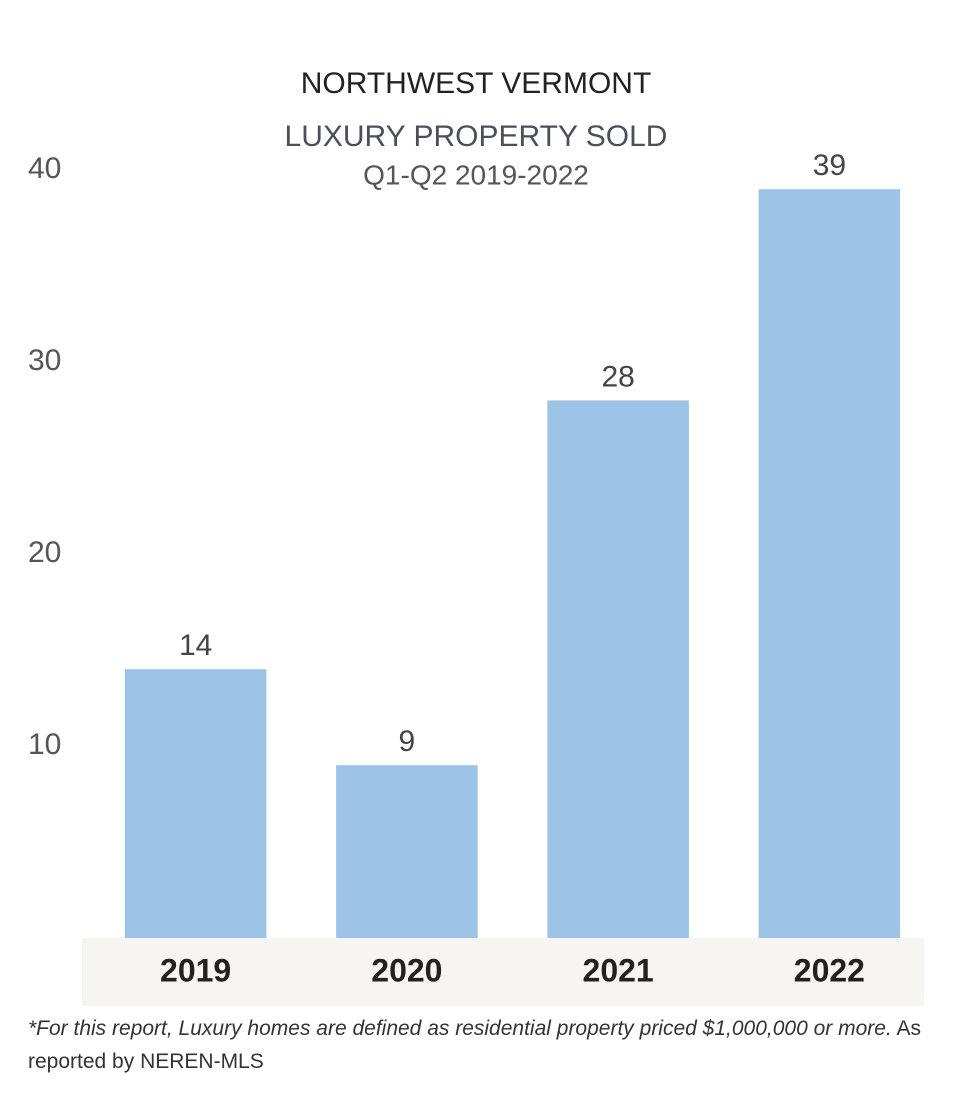 Image resolution: width=961 pixels, height=1119 pixels. What do you see at coordinates (829, 970) in the screenshot?
I see `x-tick-label: 2022` at bounding box center [829, 970].